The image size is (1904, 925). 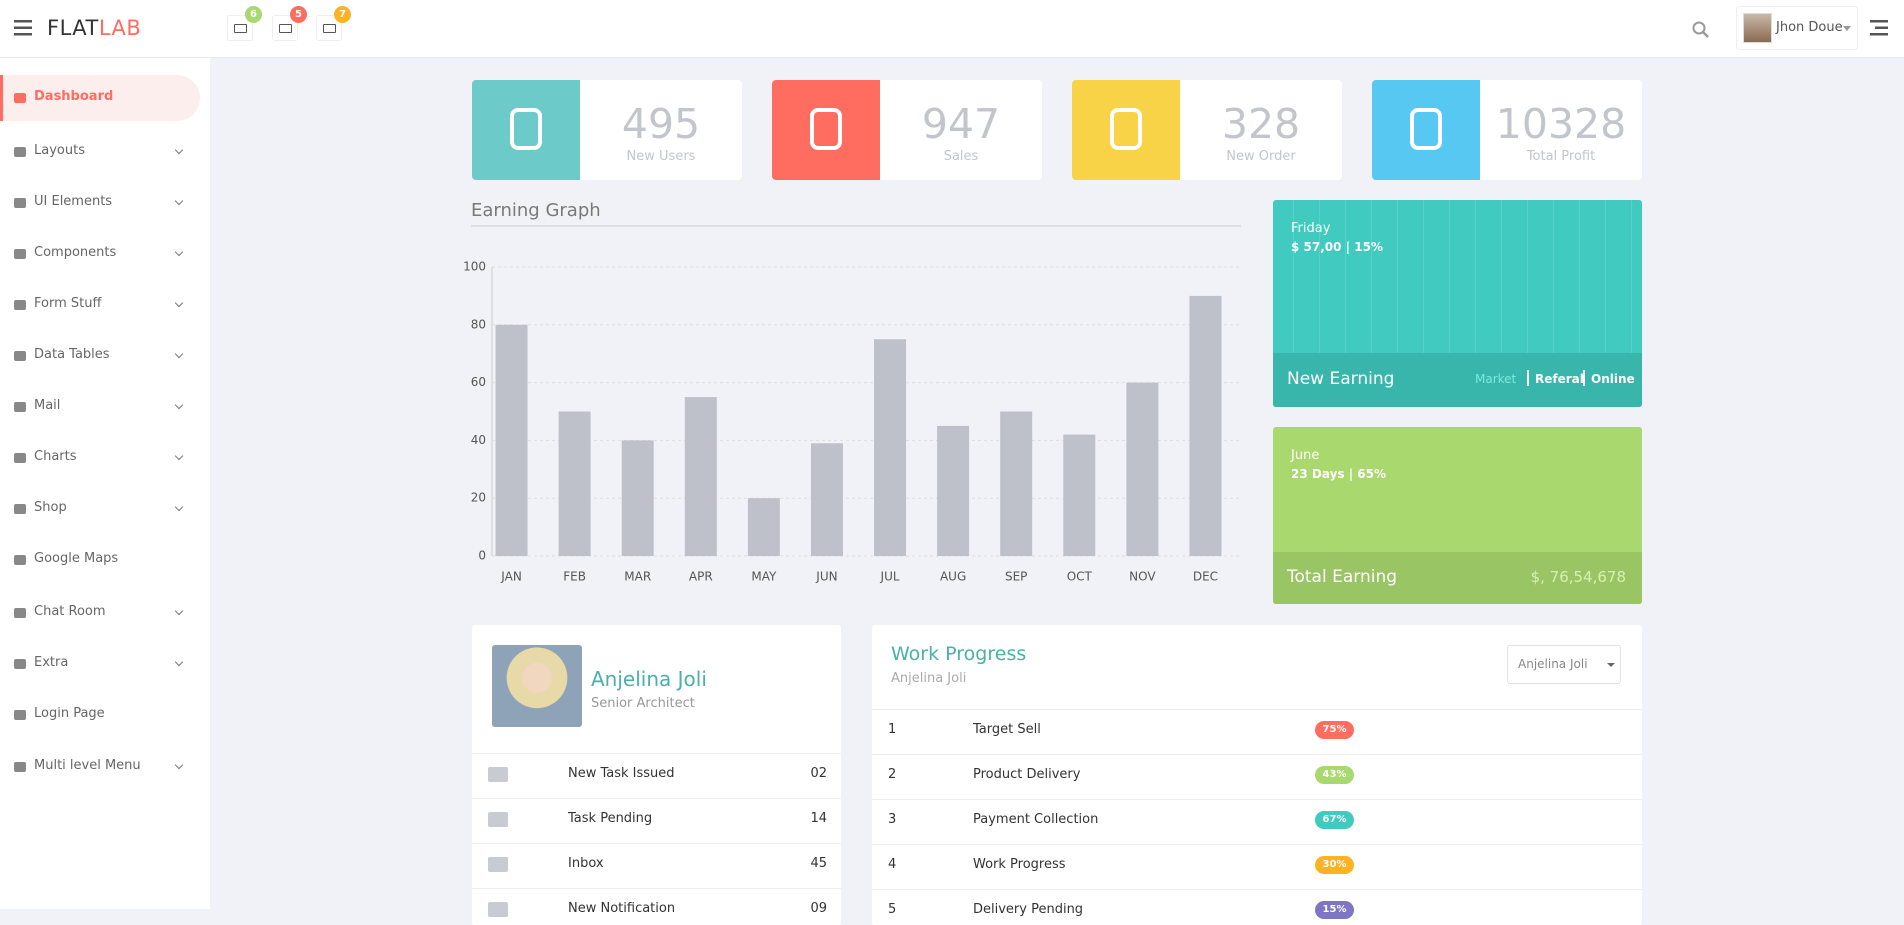 What do you see at coordinates (1701, 30) in the screenshot?
I see `search-icon` at bounding box center [1701, 30].